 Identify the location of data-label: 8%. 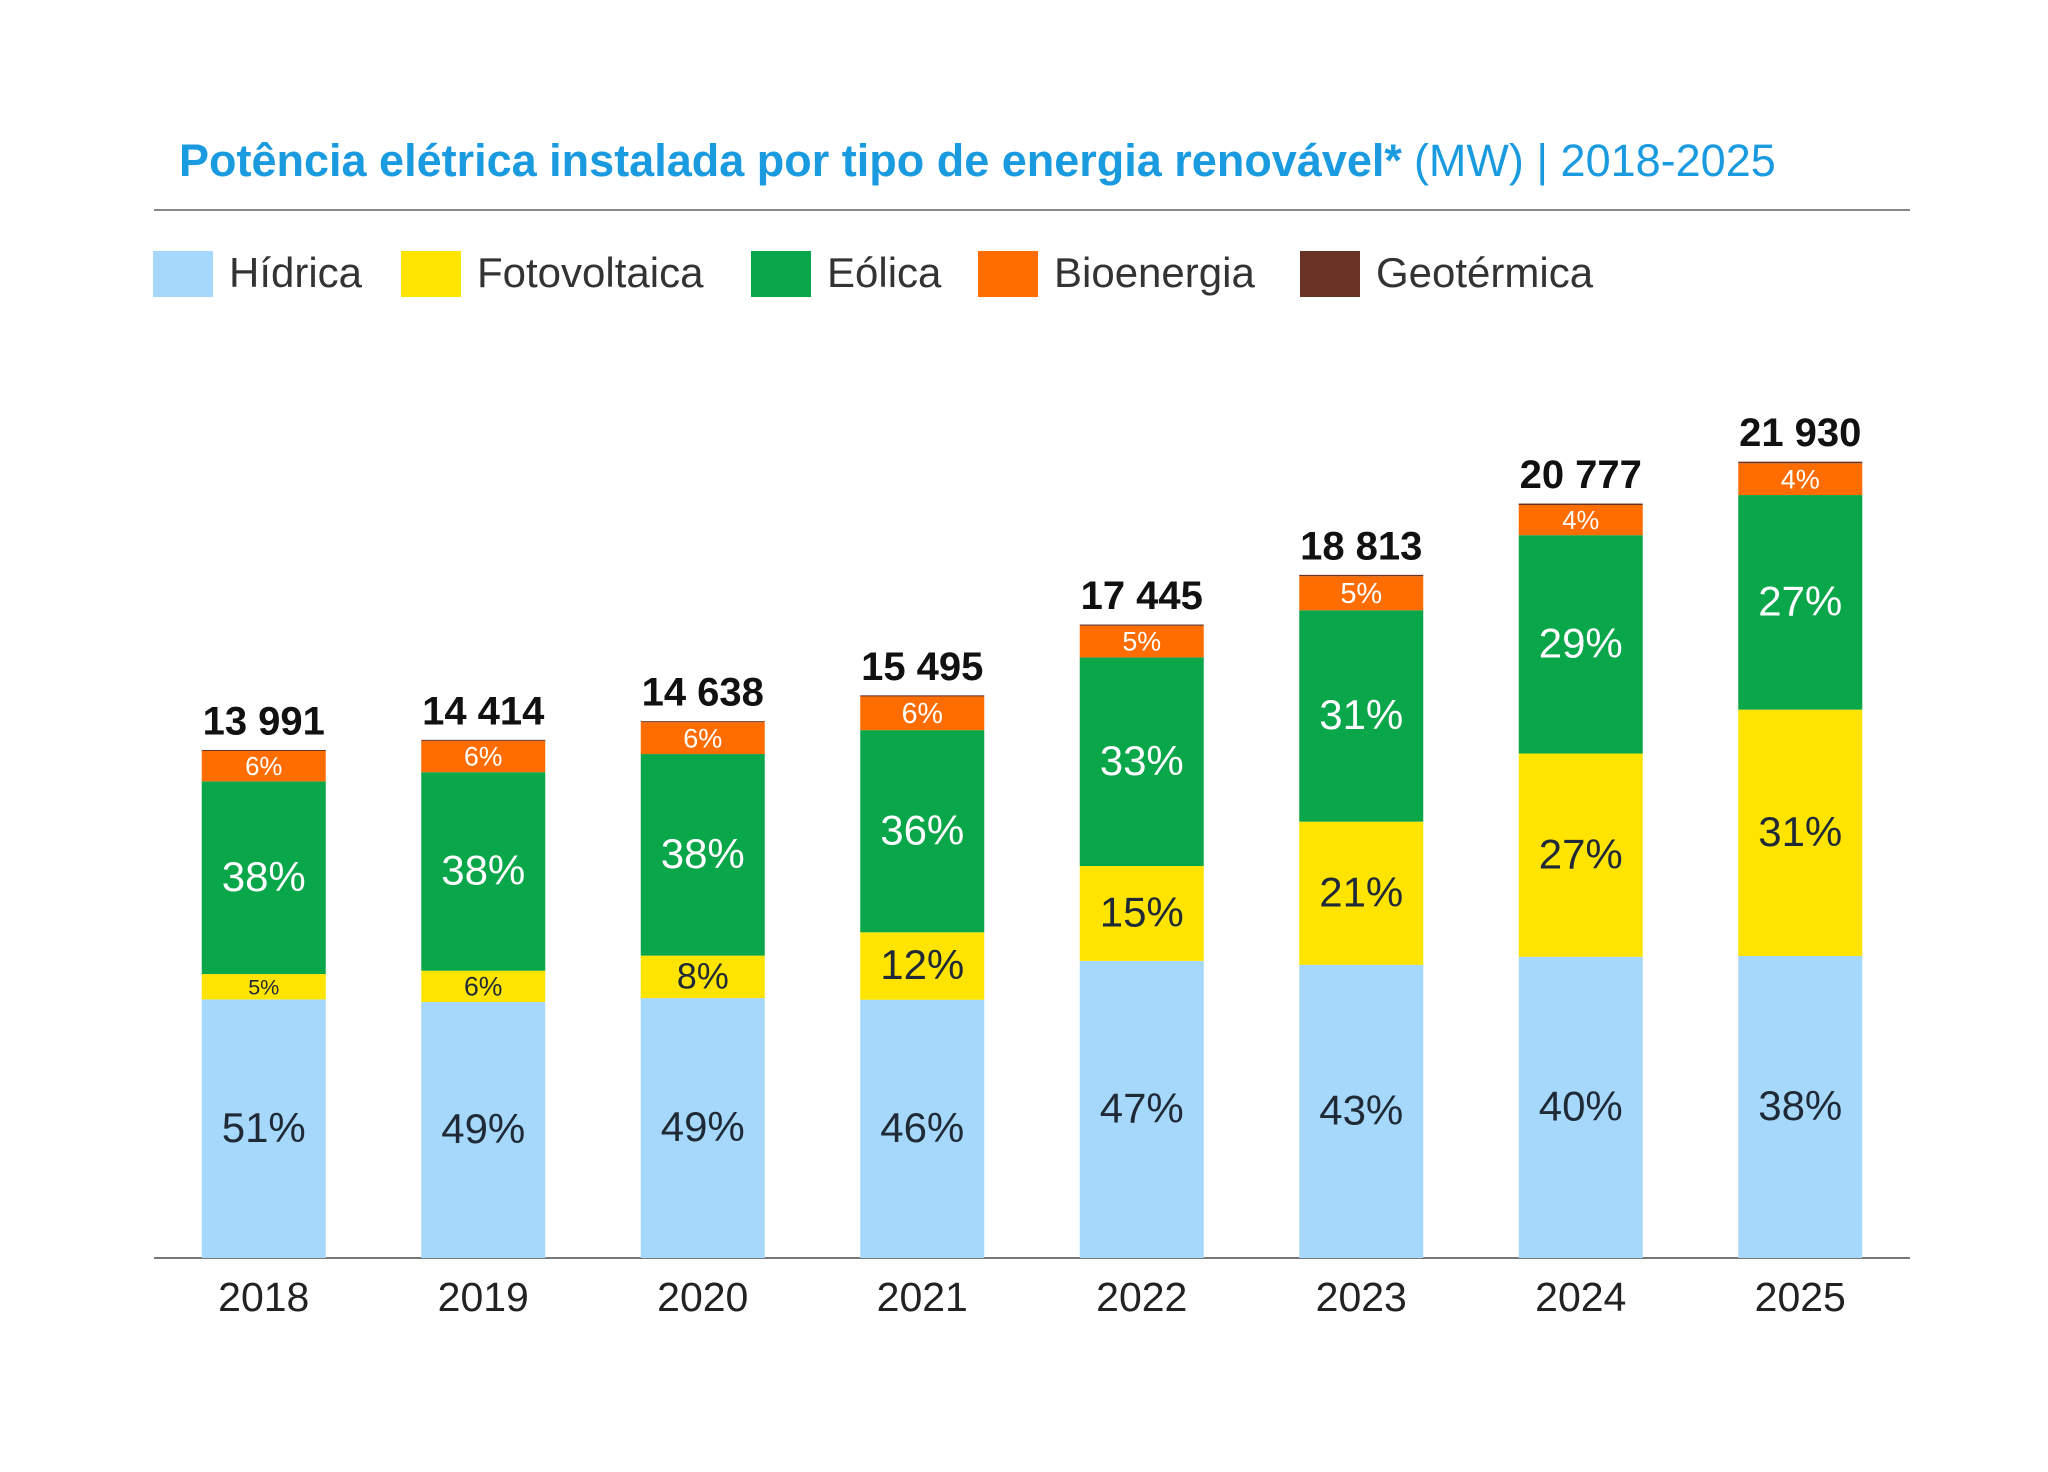
(703, 975).